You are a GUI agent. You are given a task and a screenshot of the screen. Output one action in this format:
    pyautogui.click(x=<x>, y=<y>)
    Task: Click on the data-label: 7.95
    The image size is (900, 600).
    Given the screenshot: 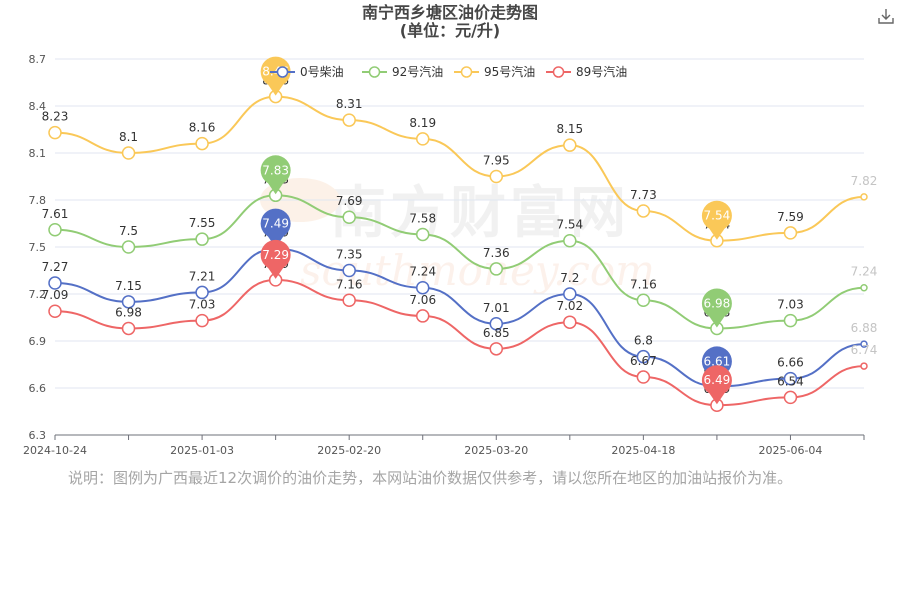 What is the action you would take?
    pyautogui.click(x=496, y=161)
    